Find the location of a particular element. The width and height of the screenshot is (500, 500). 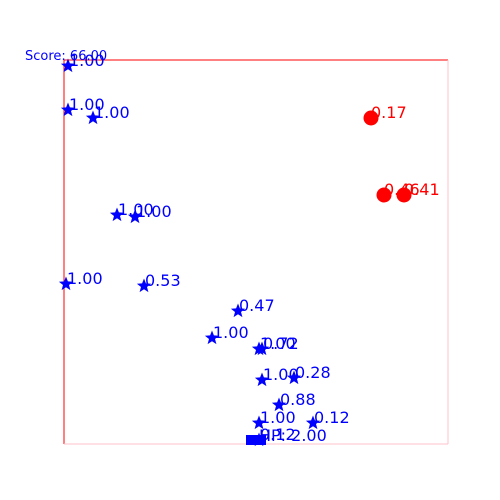

hp-readout: HP: 2.00 is located at coordinates (293, 435).